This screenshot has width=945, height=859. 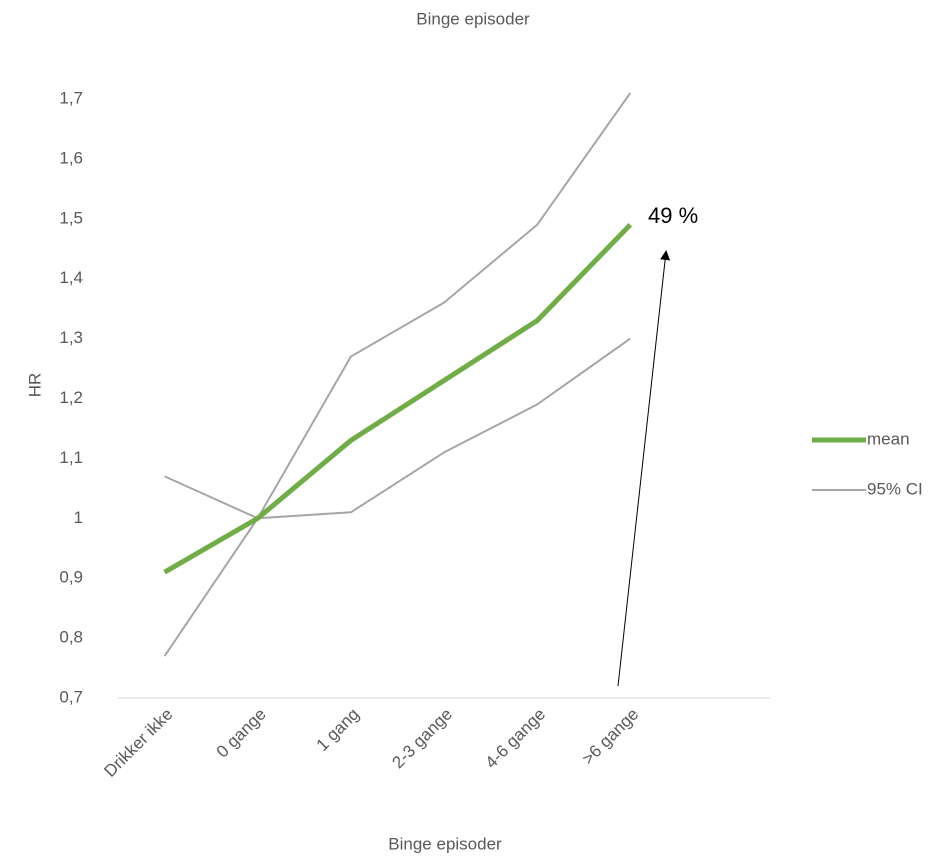 I want to click on y-tick-label: 1, so click(x=78, y=517).